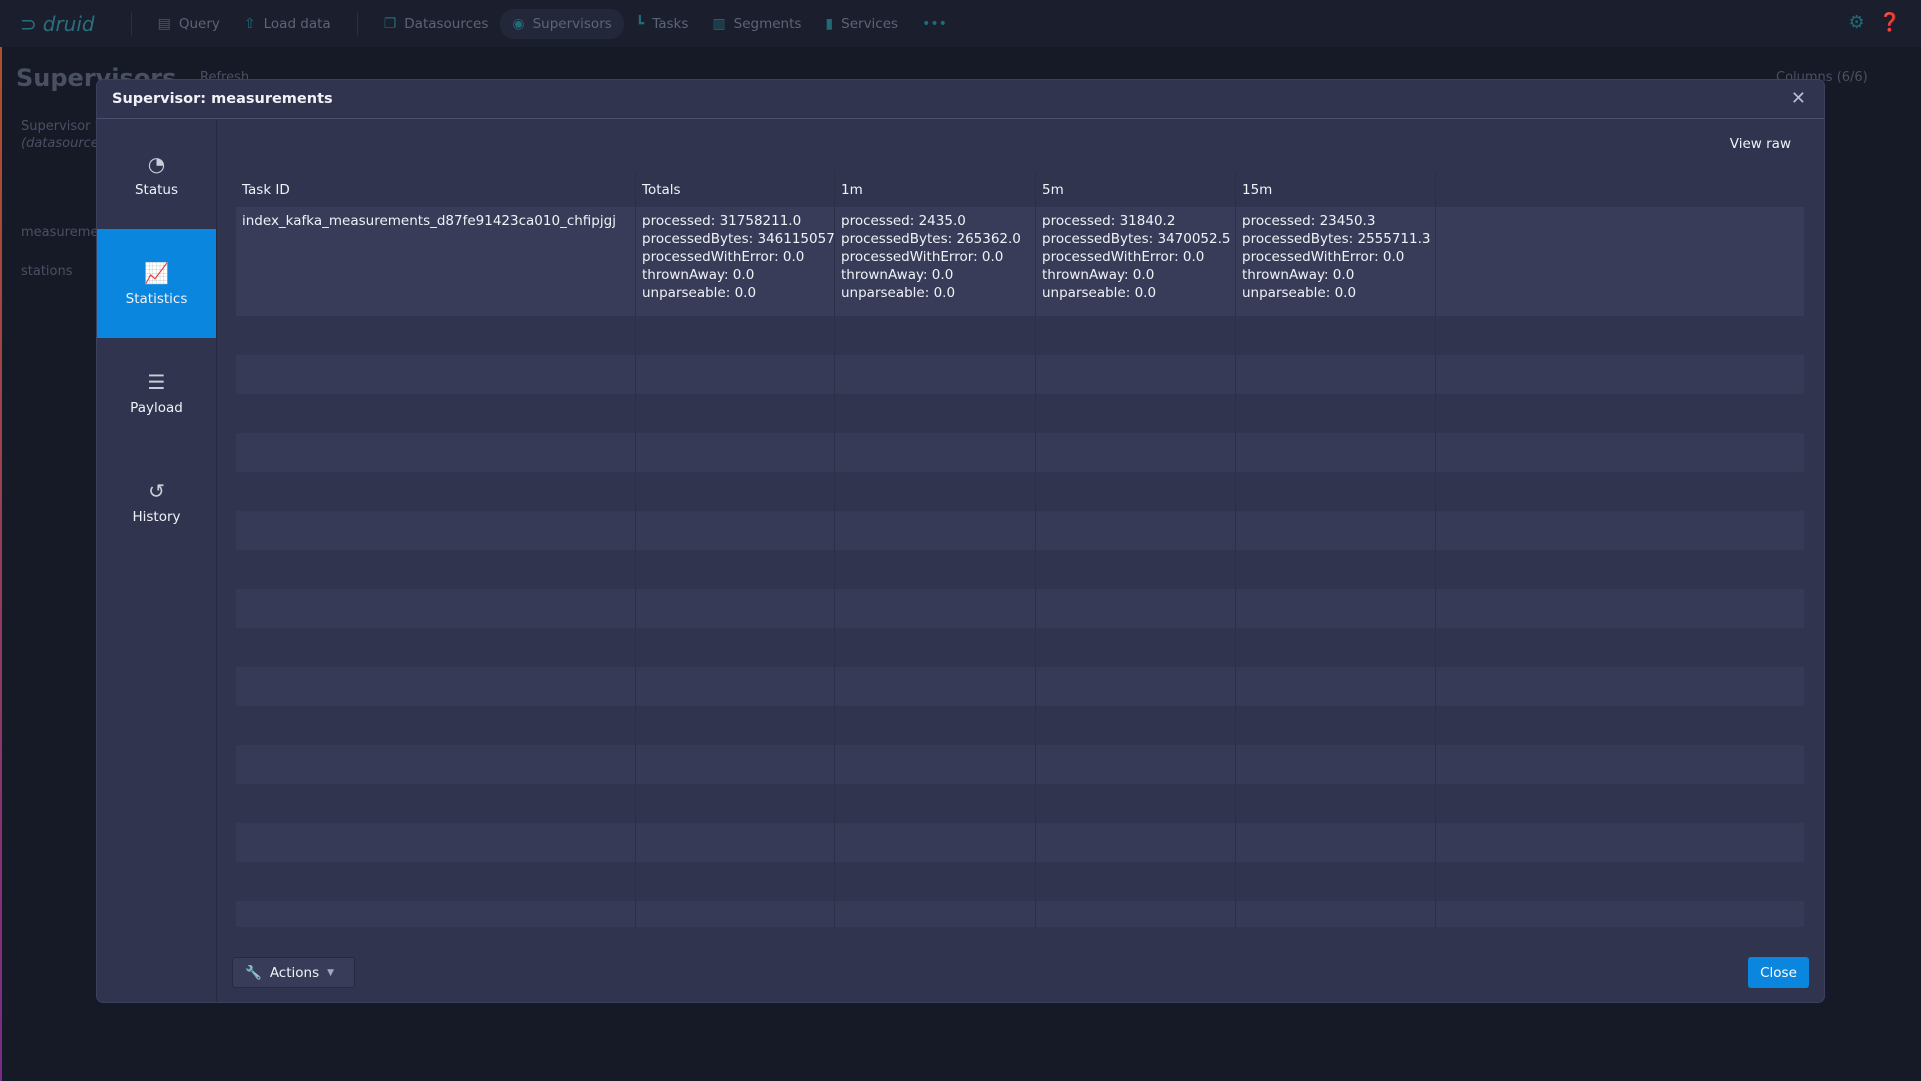 Image resolution: width=1921 pixels, height=1081 pixels. I want to click on tab-payload: ☰ Payload, so click(156, 392).